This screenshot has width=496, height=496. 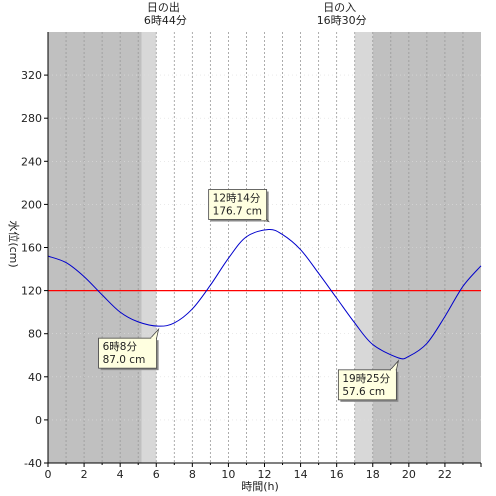 I want to click on y-tick-label: -40, so click(x=33, y=463).